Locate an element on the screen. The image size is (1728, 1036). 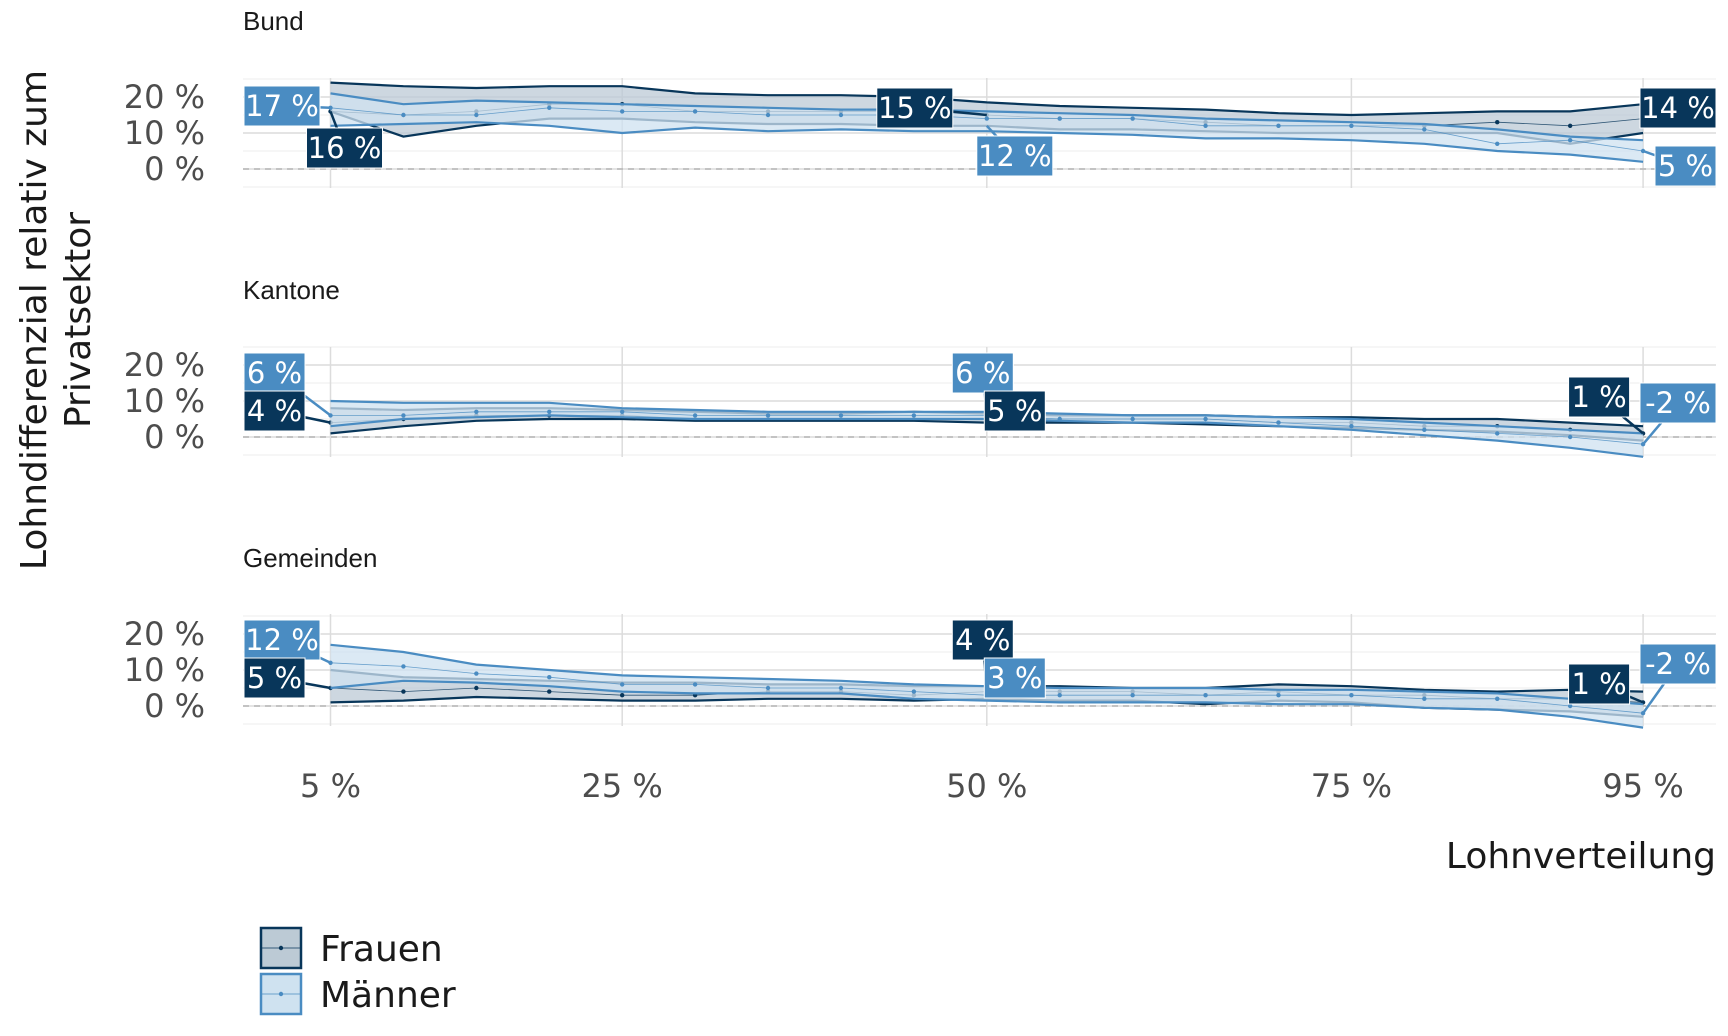
value-label: 15 % is located at coordinates (915, 108).